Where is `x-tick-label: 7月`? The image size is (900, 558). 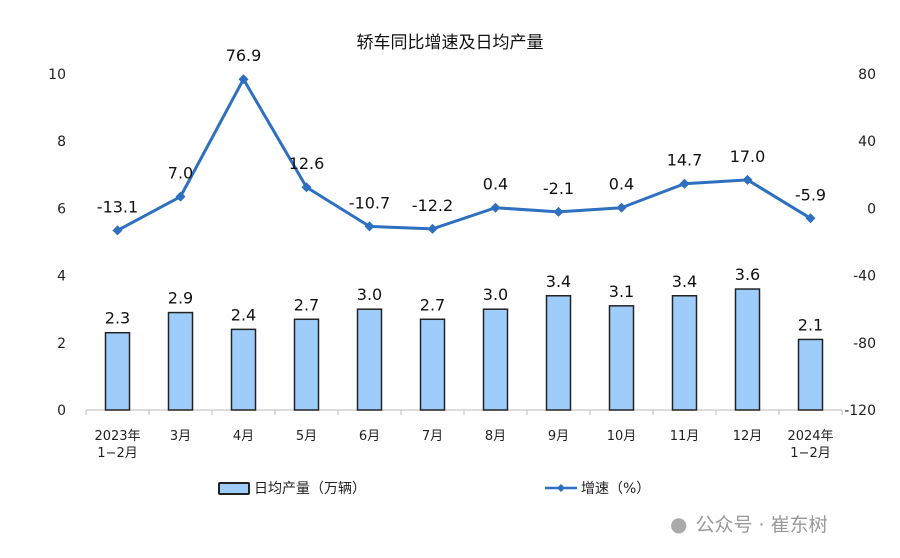
x-tick-label: 7月 is located at coordinates (432, 436).